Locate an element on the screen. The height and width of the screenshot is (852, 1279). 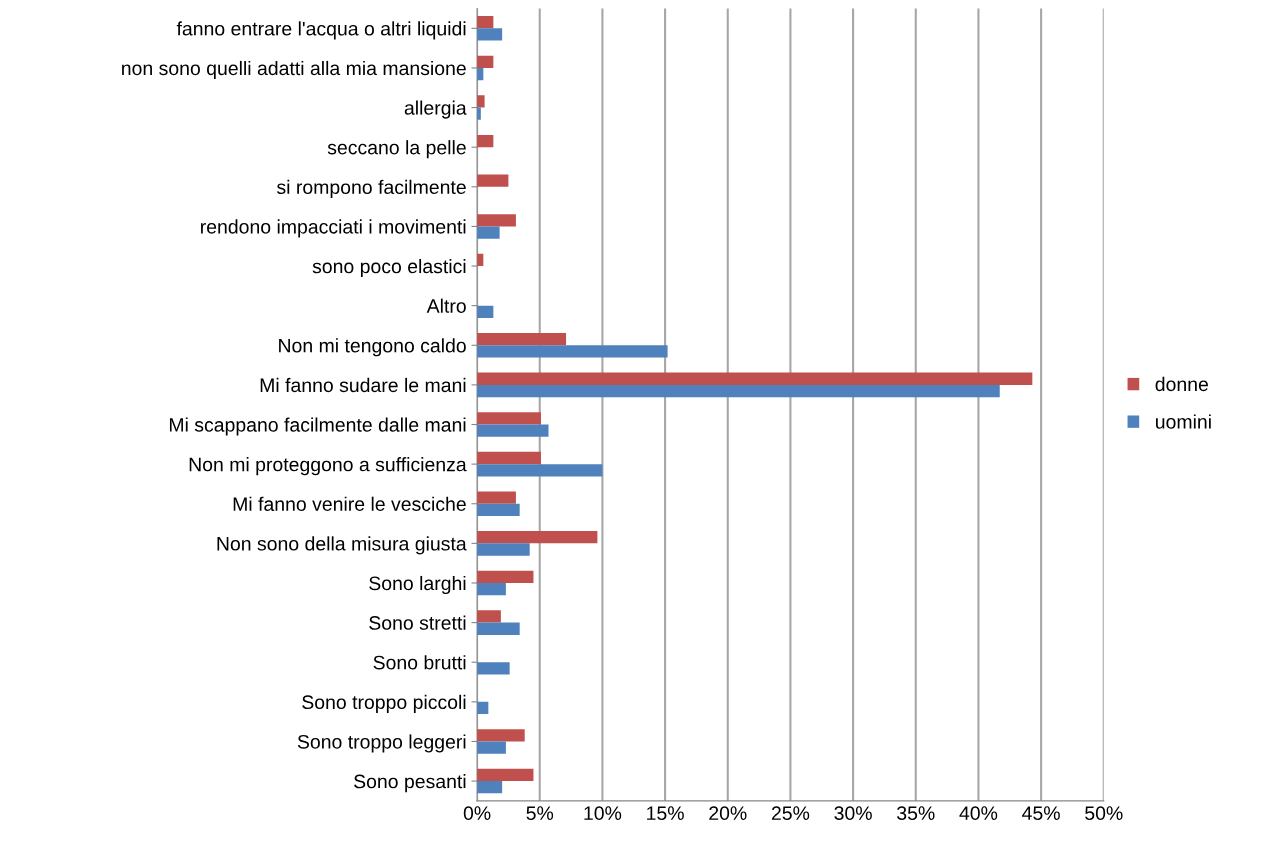
x-tick-label: 50% is located at coordinates (1104, 813).